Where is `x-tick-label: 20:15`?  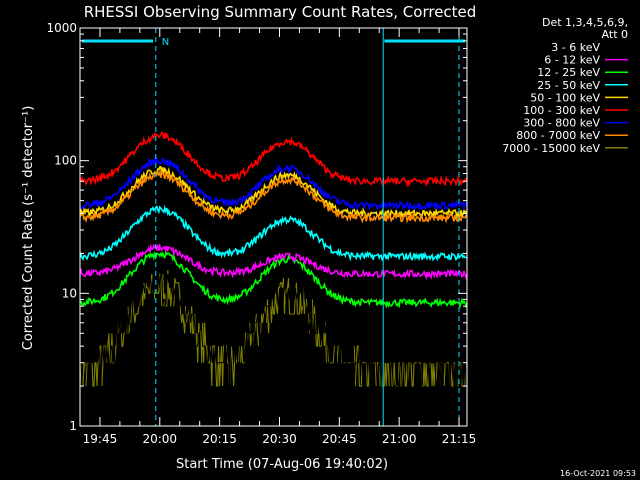 x-tick-label: 20:15 is located at coordinates (219, 439).